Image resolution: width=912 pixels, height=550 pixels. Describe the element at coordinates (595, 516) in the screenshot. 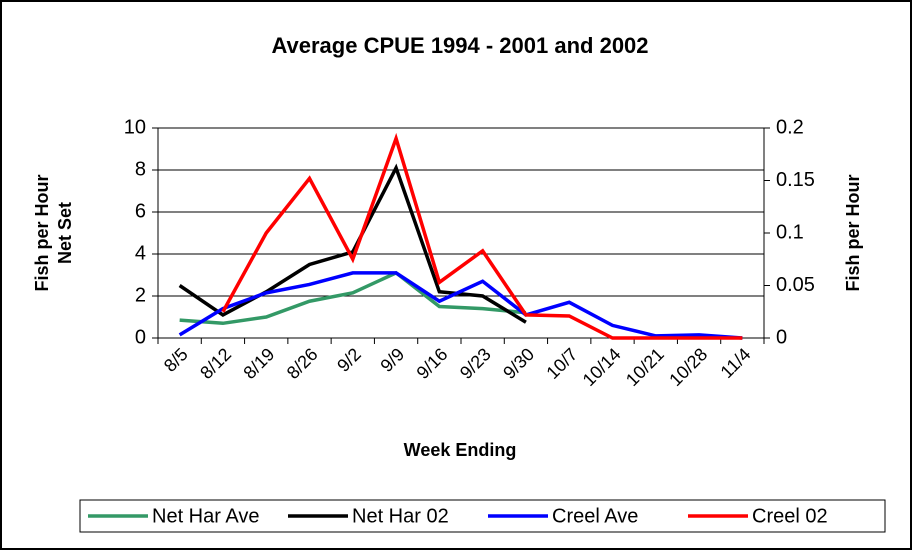

I see `legend-label: Creel Ave` at that location.